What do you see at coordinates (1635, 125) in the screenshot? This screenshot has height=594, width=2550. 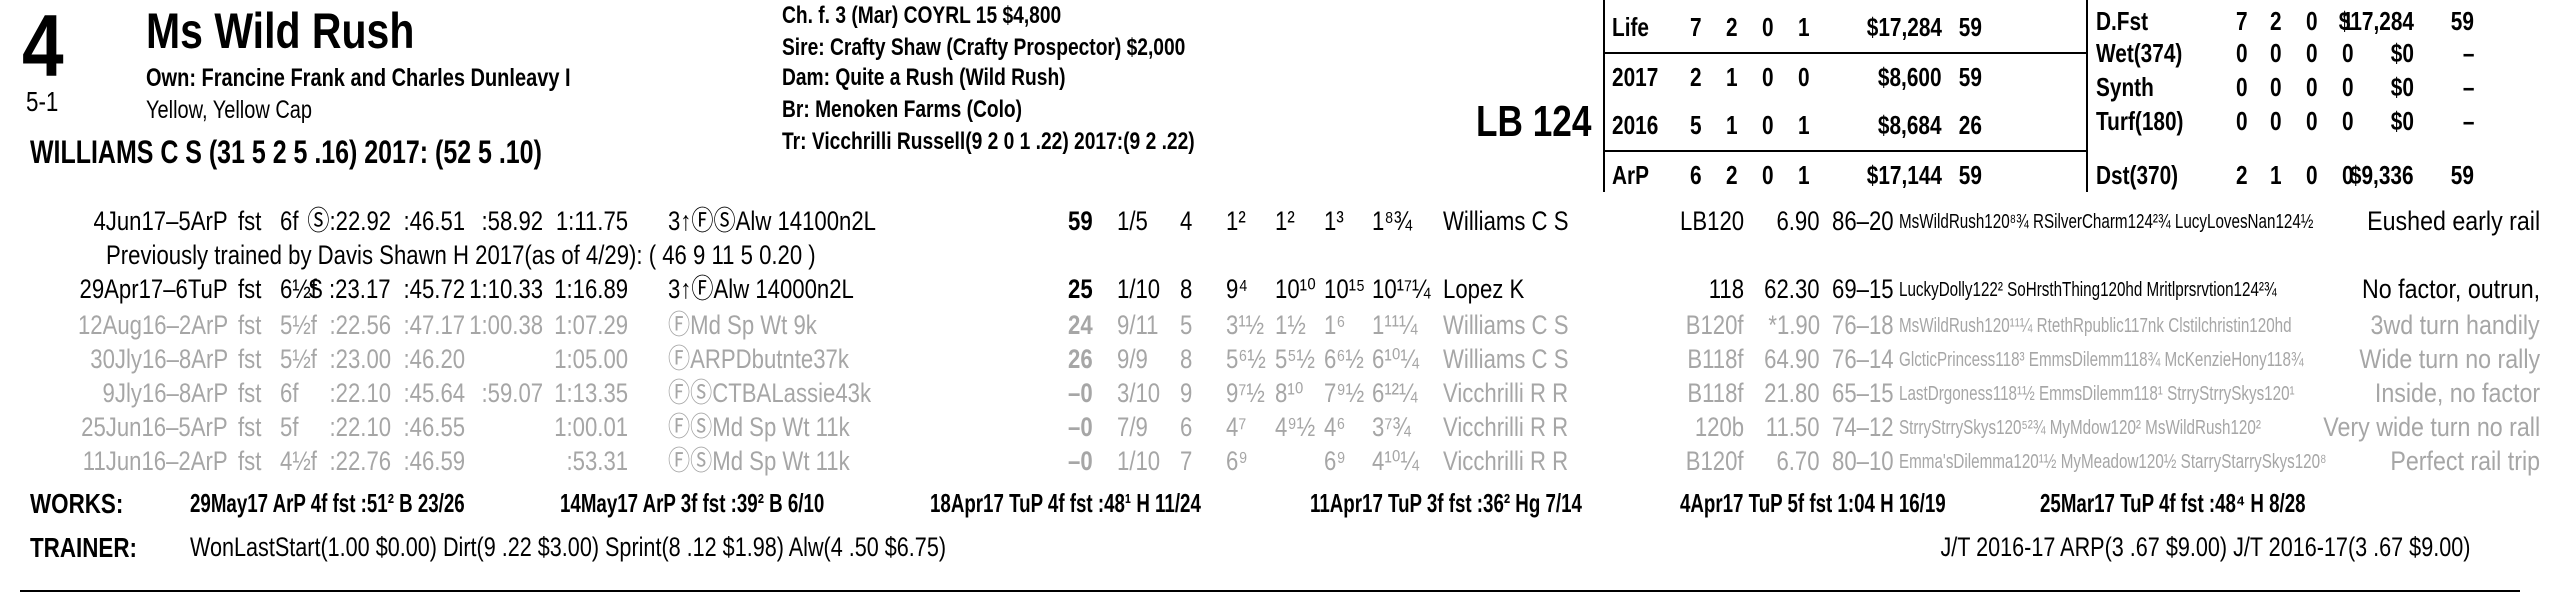 I see `stats-label: 2016` at bounding box center [1635, 125].